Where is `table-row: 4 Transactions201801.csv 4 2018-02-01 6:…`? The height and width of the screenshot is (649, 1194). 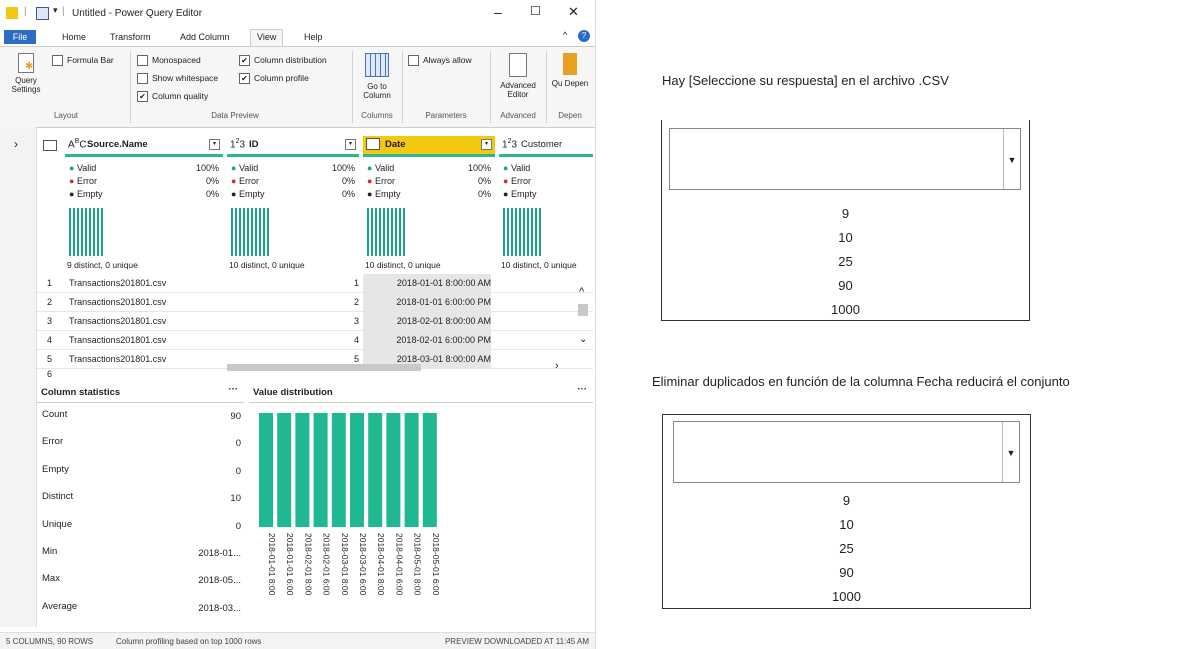
table-row: 4 Transactions201801.csv 4 2018-02-01 6:… is located at coordinates (315, 340).